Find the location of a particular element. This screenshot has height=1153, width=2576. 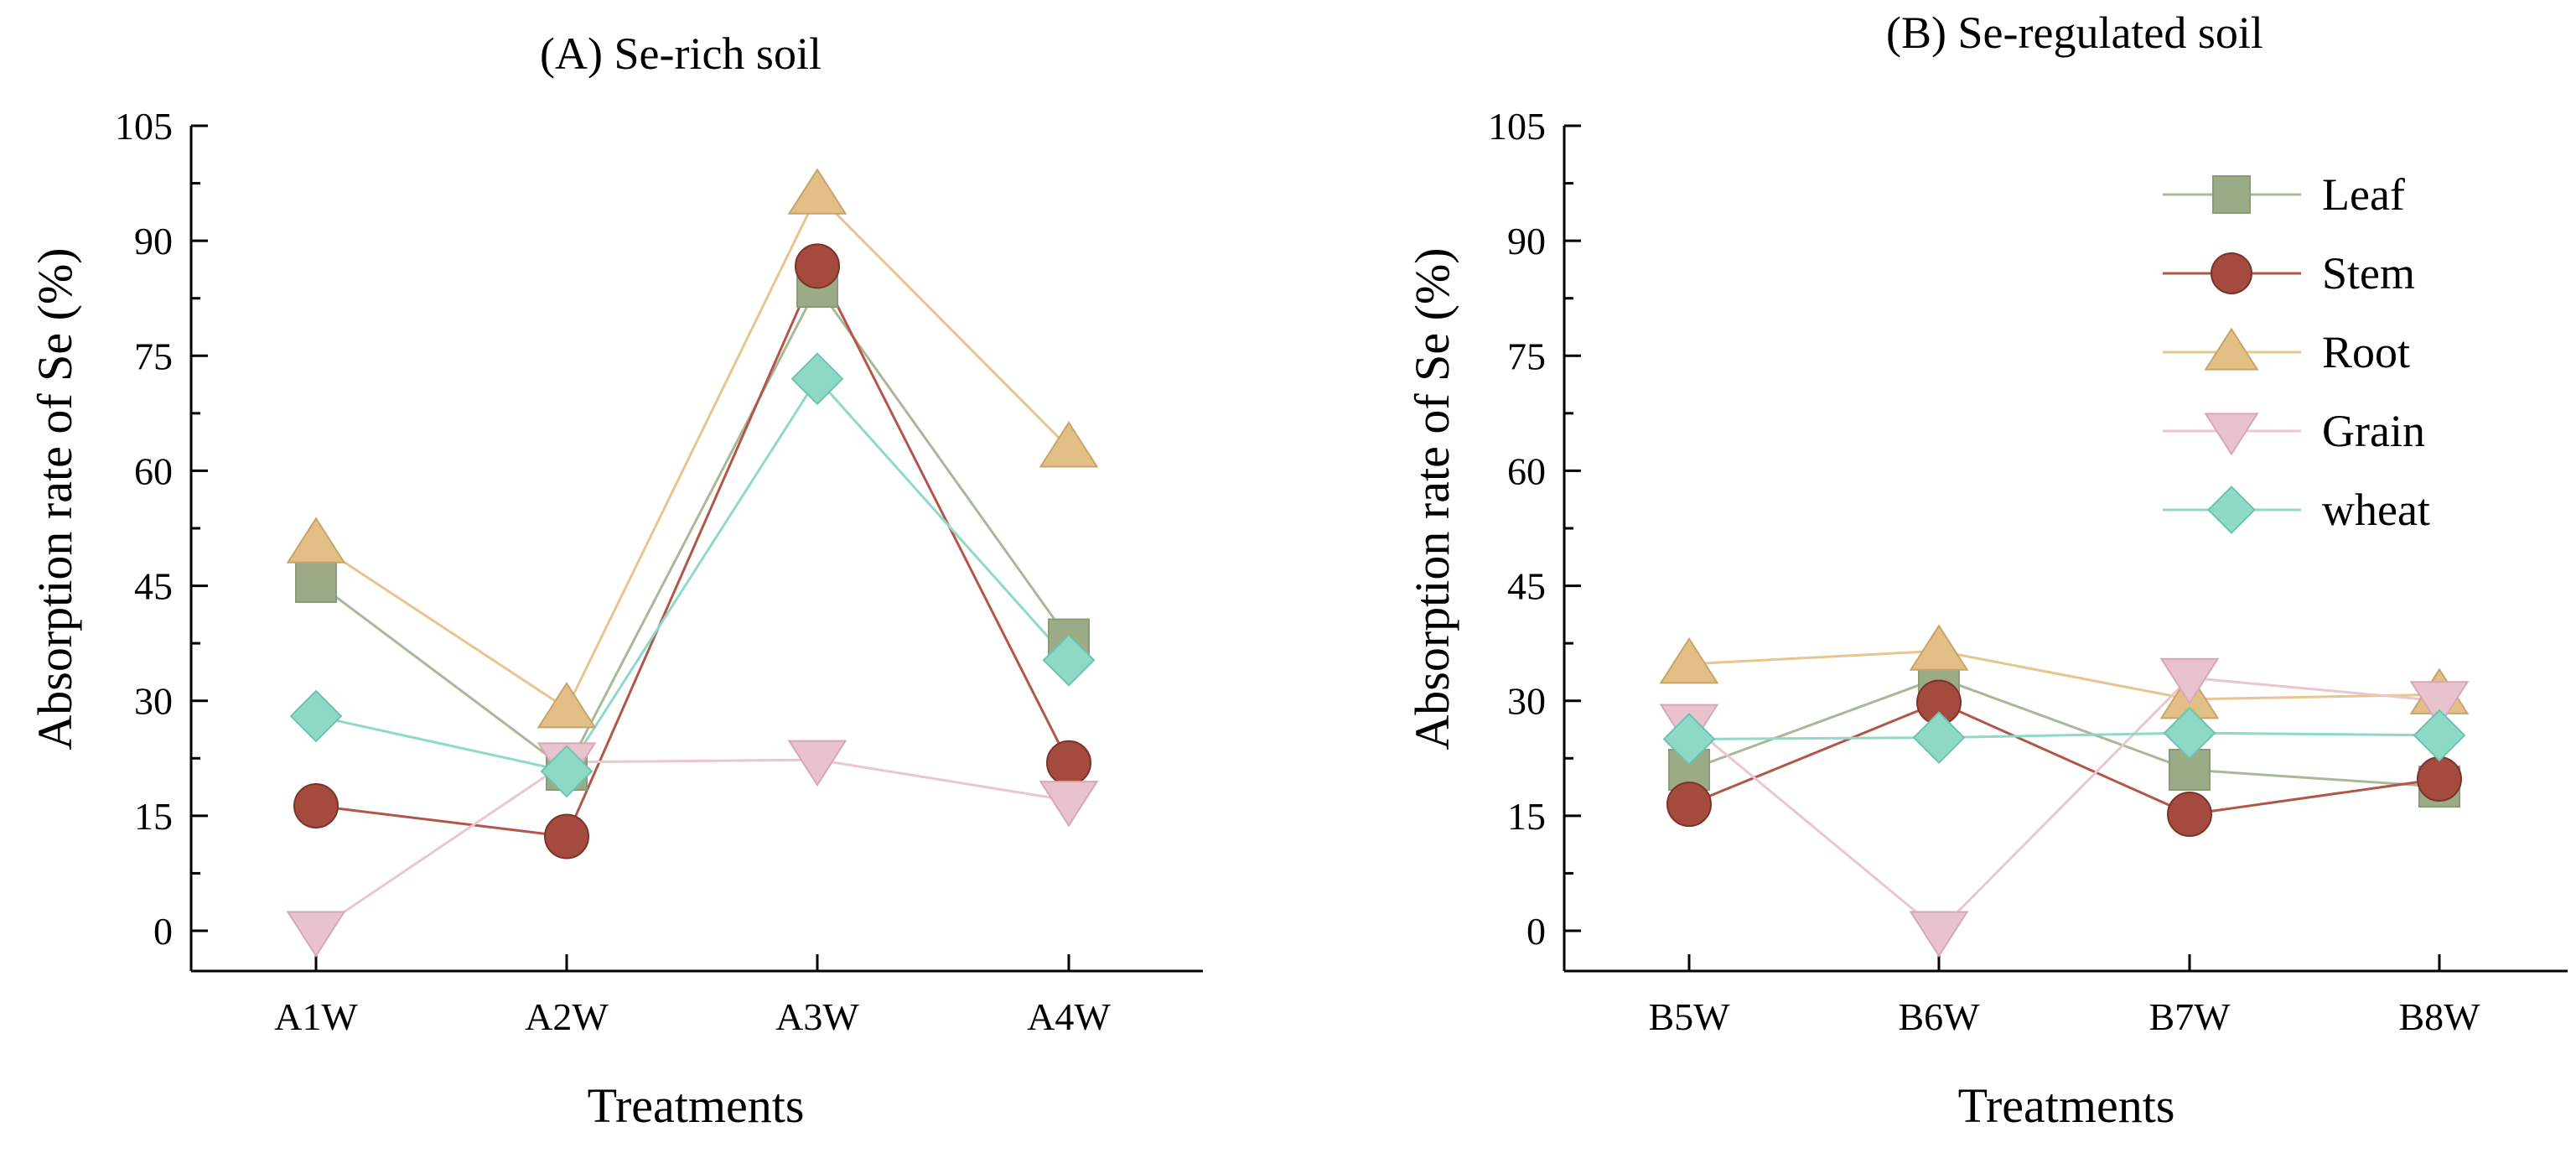

panel-a-y-tick-label: 75 is located at coordinates (153, 356).